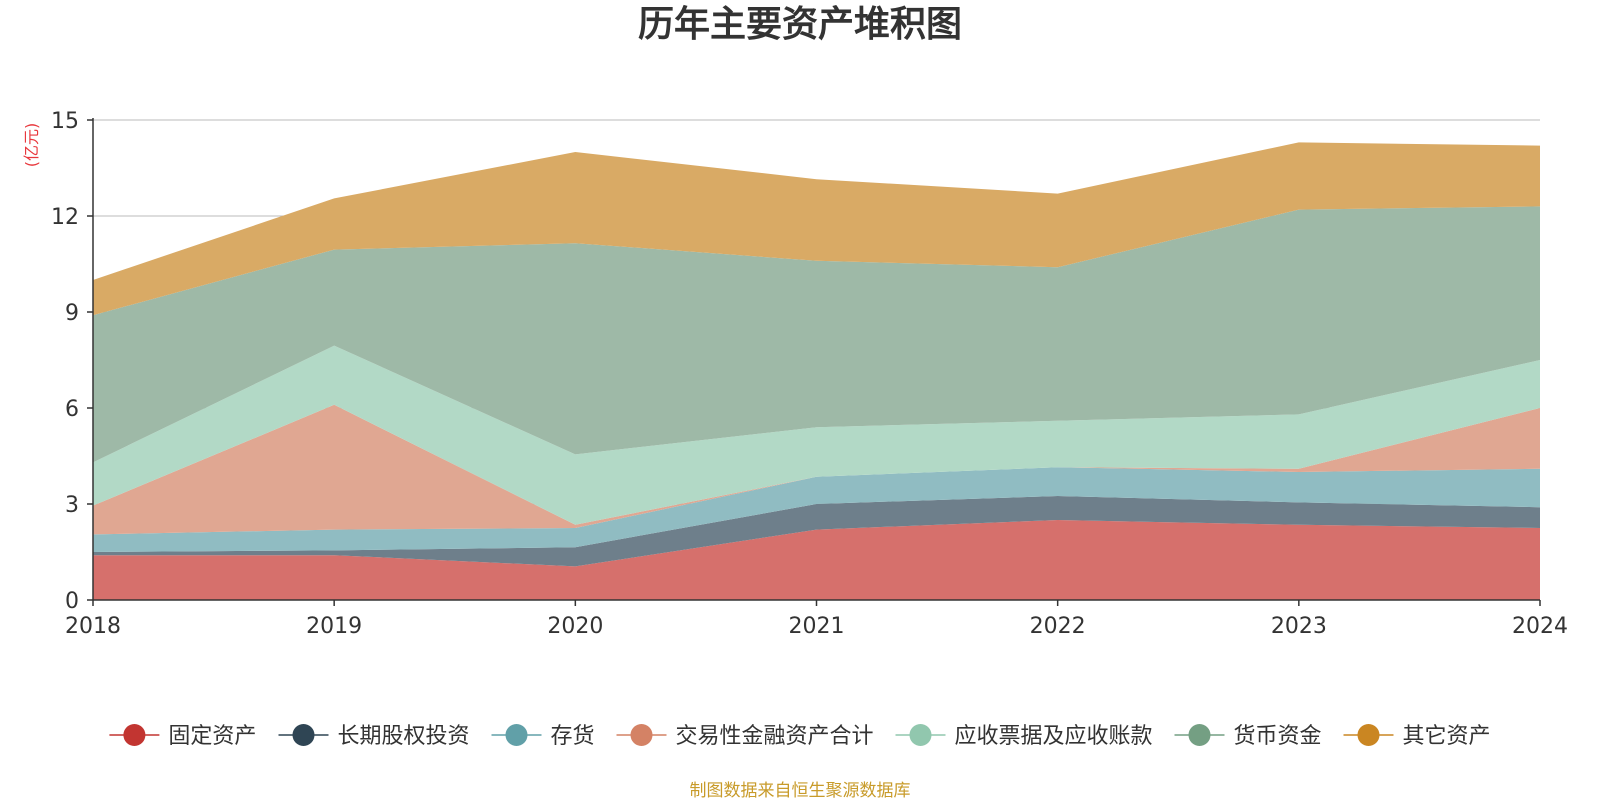 The width and height of the screenshot is (1600, 800). Describe the element at coordinates (31, 145) in the screenshot. I see `y-axis-unit-label: (亿元)` at that location.